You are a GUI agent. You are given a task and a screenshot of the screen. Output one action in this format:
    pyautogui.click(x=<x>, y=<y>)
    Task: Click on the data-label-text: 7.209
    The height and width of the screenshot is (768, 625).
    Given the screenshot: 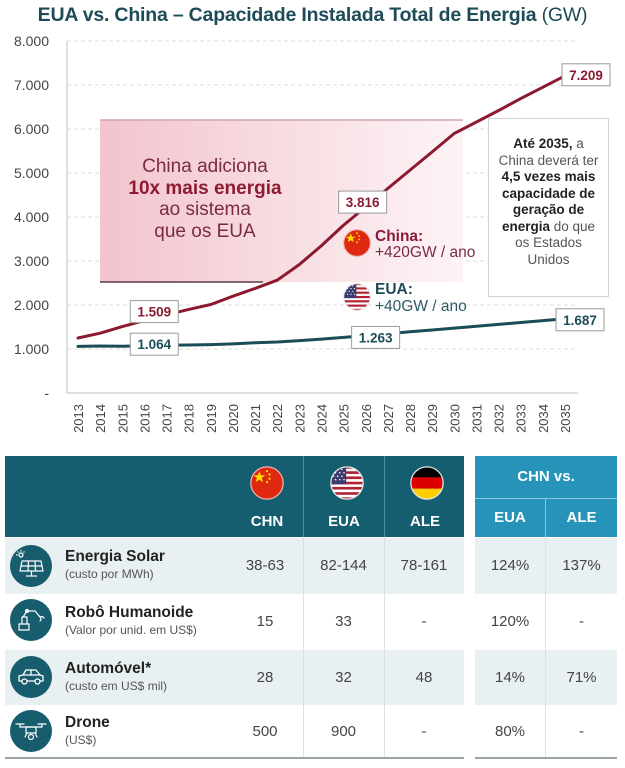 What is the action you would take?
    pyautogui.click(x=586, y=75)
    